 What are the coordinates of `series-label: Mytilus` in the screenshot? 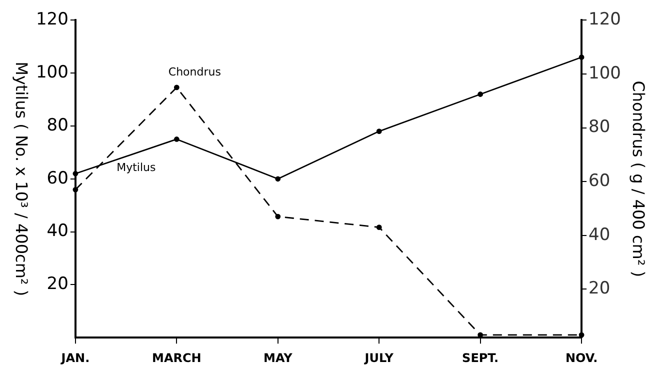 It's located at (136, 167).